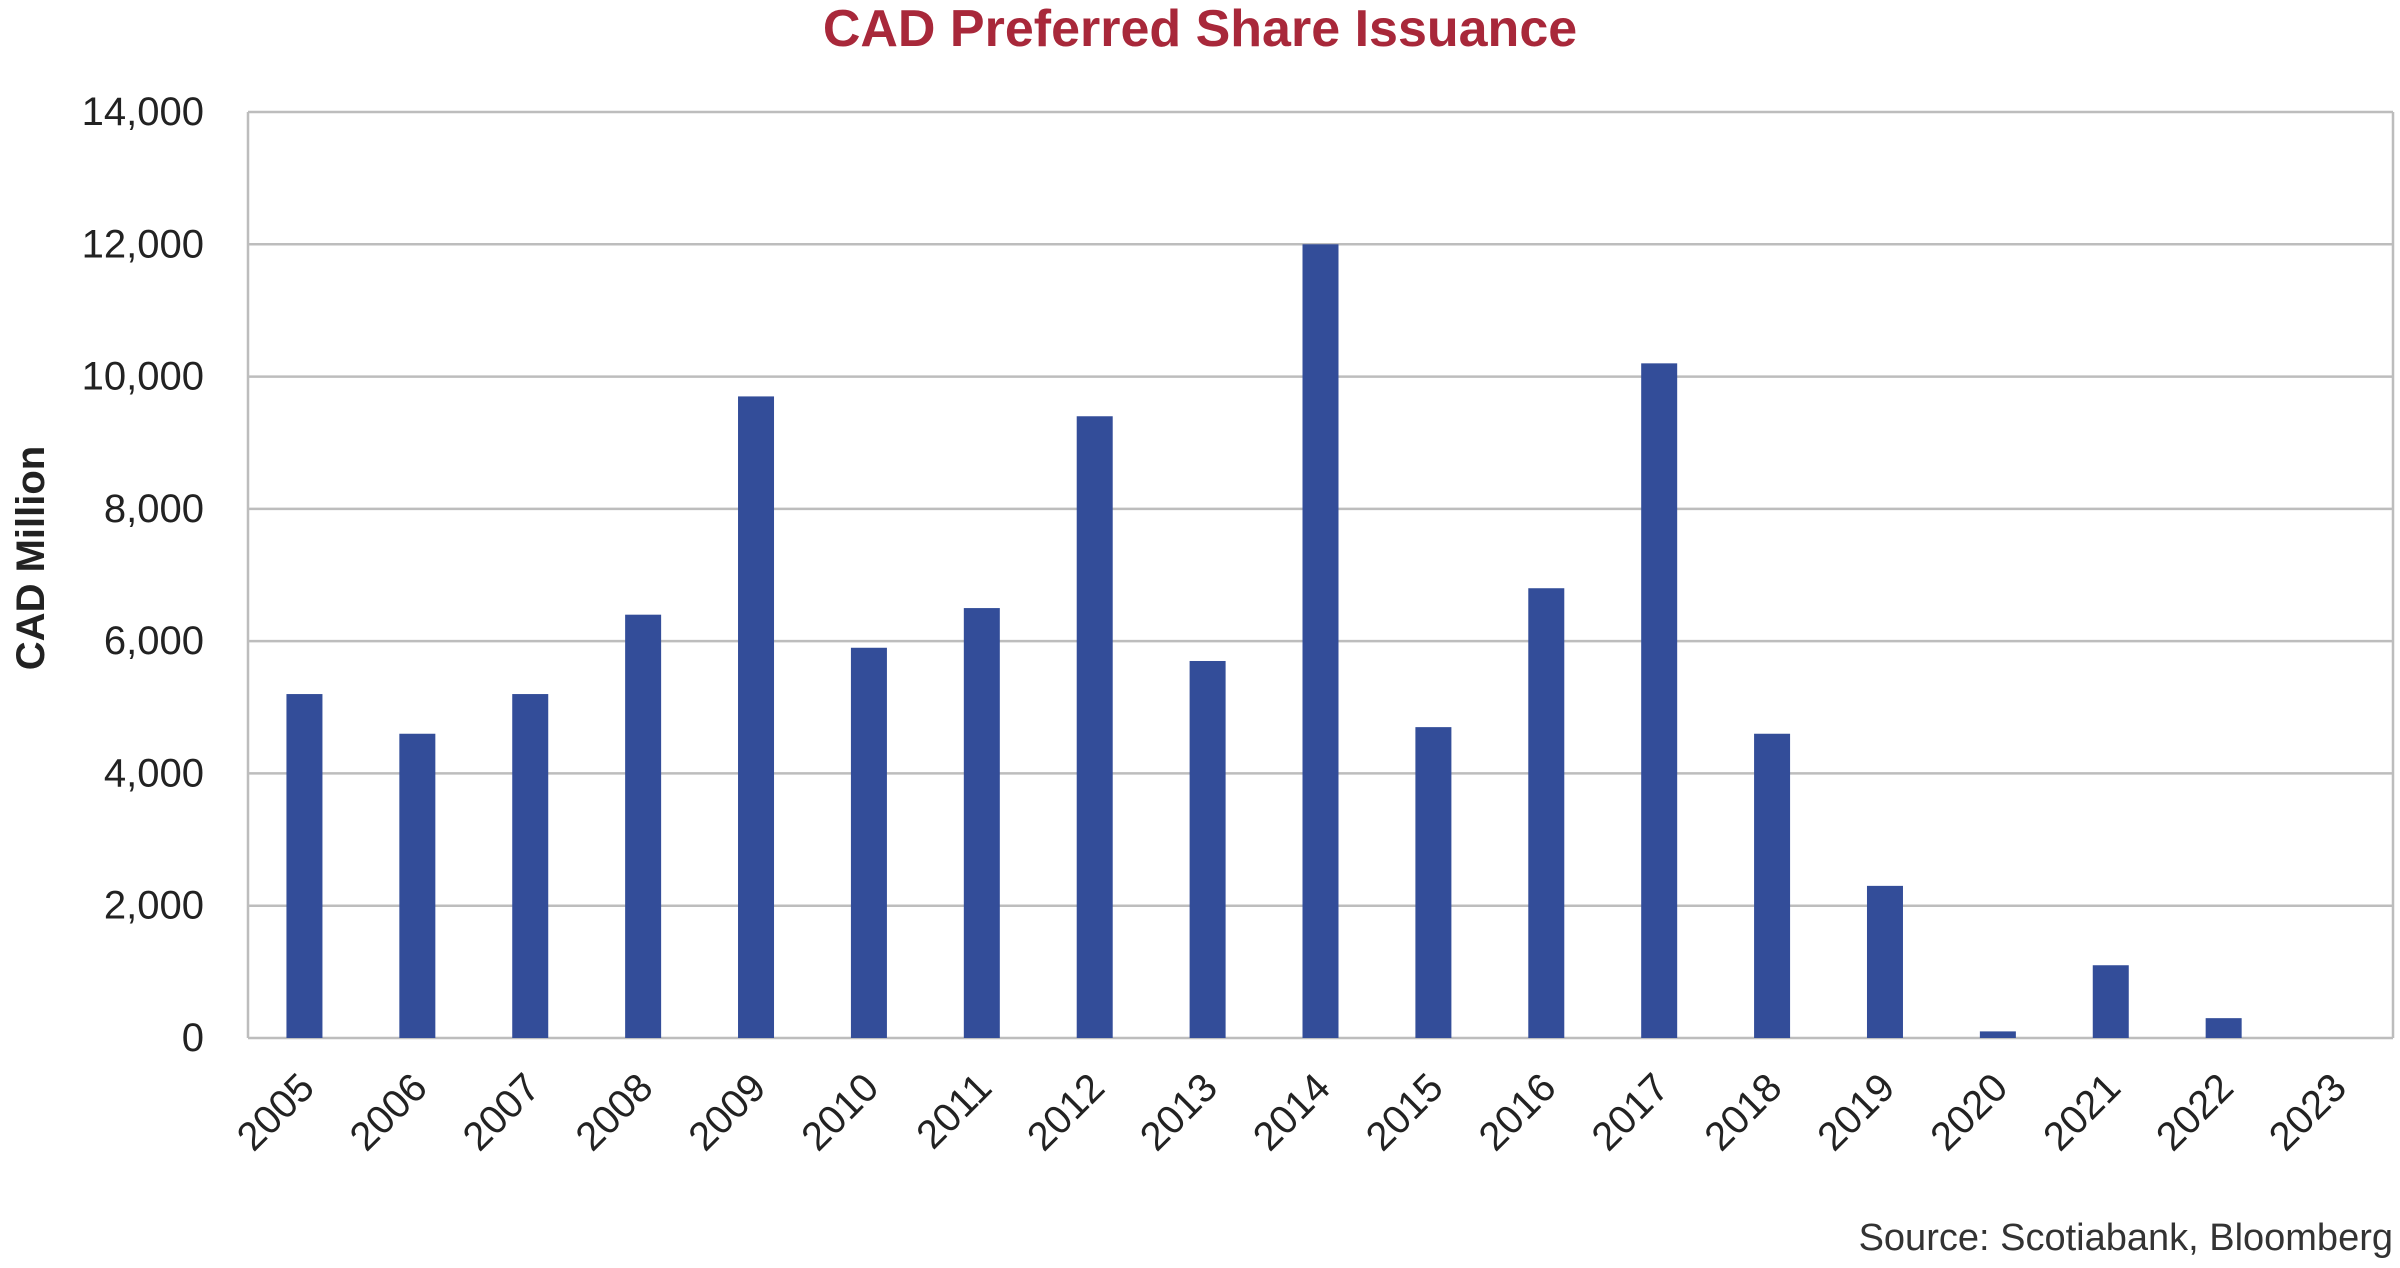  What do you see at coordinates (1631, 1112) in the screenshot?
I see `x-tick-label: 2017` at bounding box center [1631, 1112].